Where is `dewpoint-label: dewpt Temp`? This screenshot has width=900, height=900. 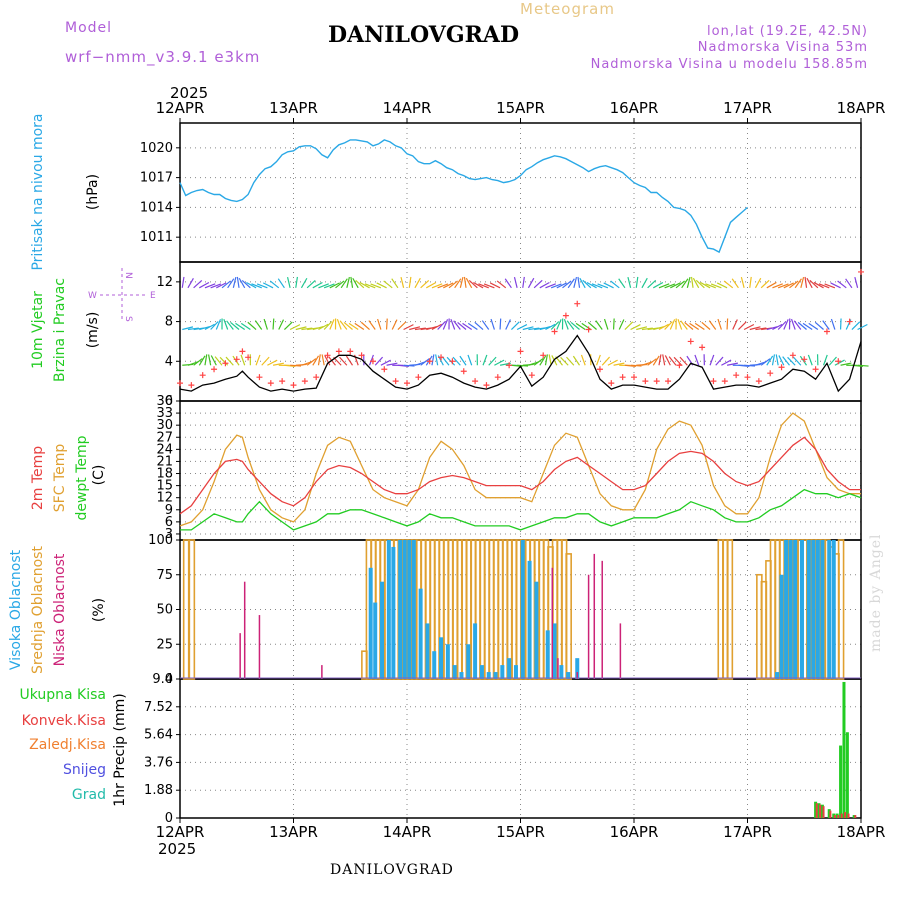
dewpoint-label: dewpt Temp is located at coordinates (82, 477).